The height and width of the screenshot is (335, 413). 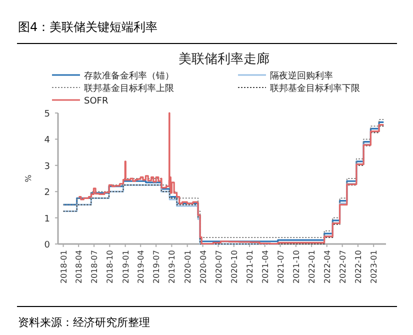 What do you see at coordinates (141, 267) in the screenshot?
I see `x-tick-label: 2019-04` at bounding box center [141, 267].